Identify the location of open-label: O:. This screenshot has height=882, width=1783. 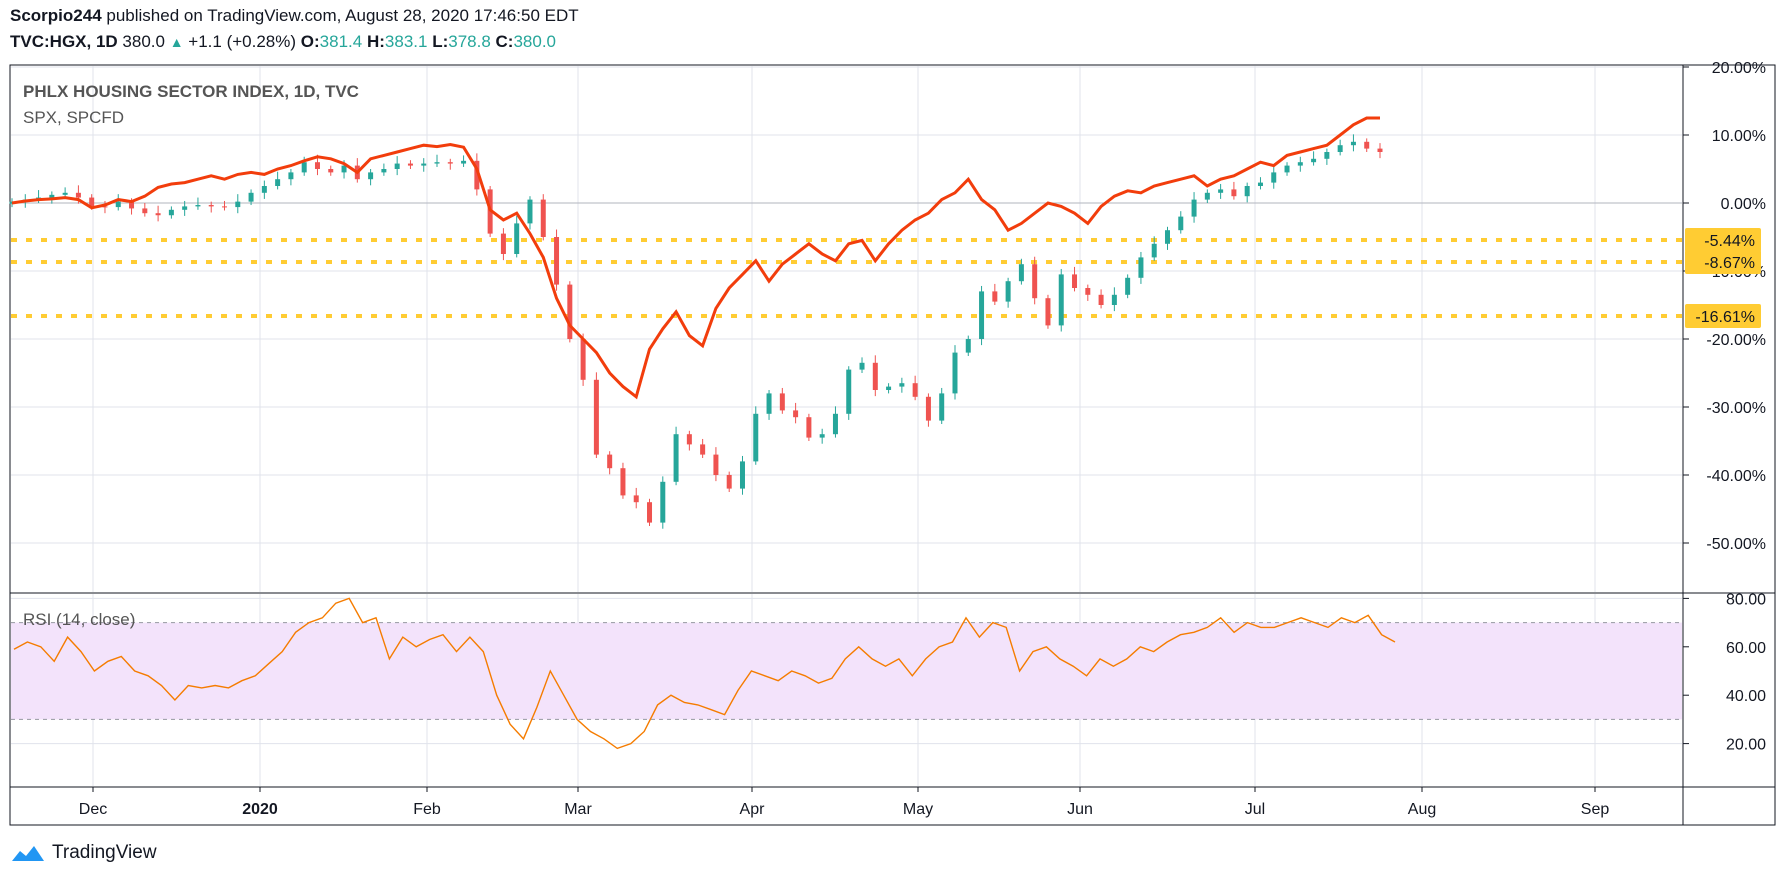
(310, 41).